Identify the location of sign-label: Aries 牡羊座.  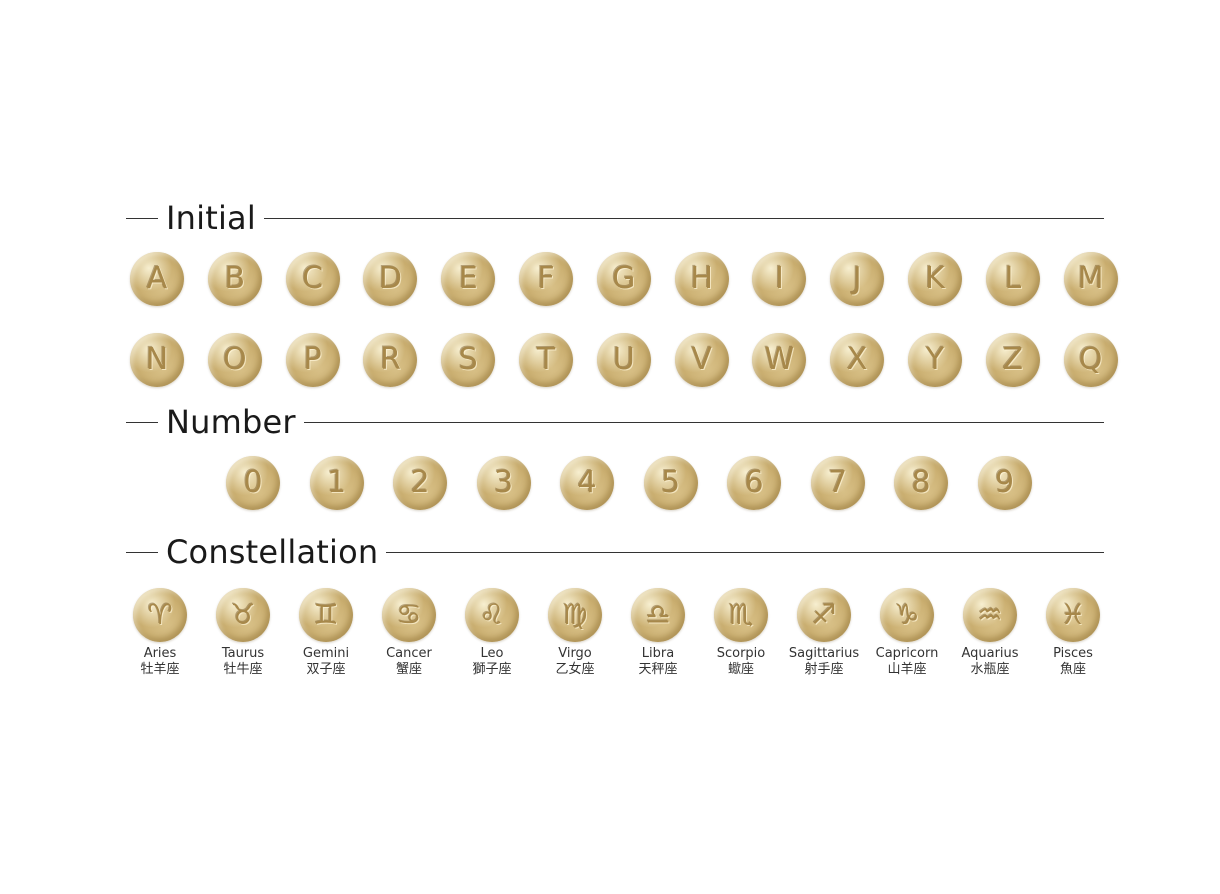
(160, 662).